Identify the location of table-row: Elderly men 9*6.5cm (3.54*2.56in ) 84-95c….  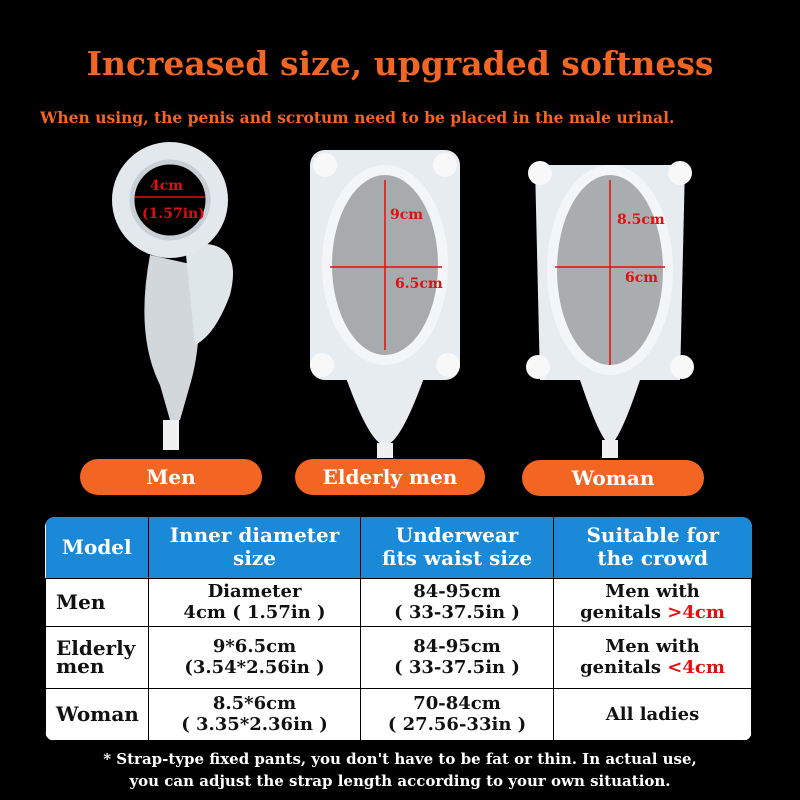
(398, 657).